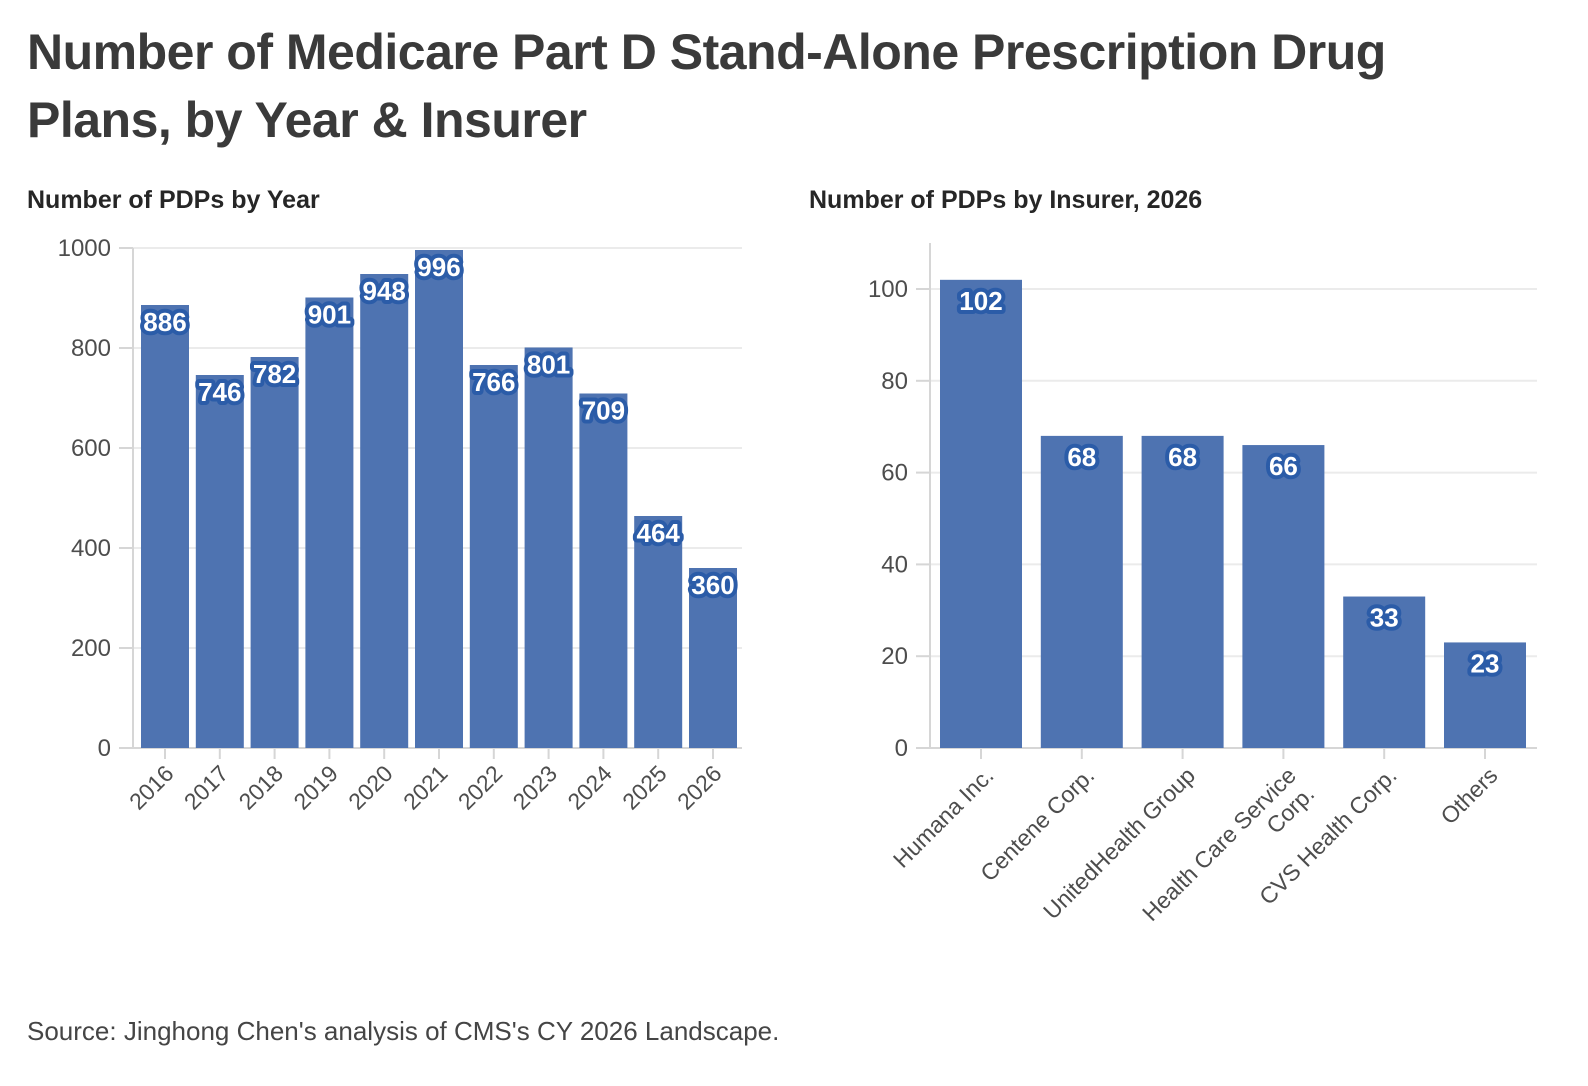 This screenshot has width=1588, height=1086. Describe the element at coordinates (548, 365) in the screenshot. I see `bar-value-label: 801` at that location.